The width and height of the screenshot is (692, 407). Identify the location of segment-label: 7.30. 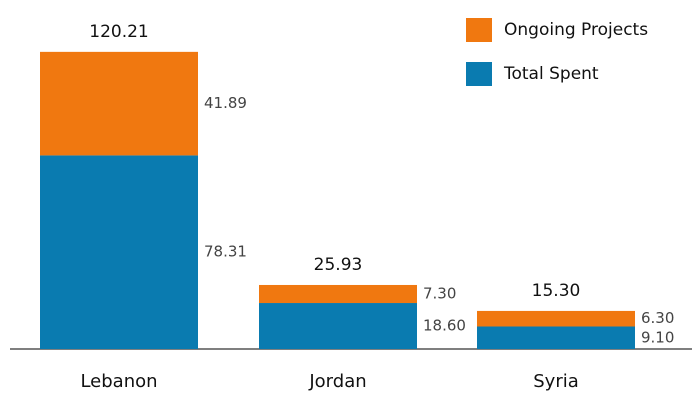
(439, 293).